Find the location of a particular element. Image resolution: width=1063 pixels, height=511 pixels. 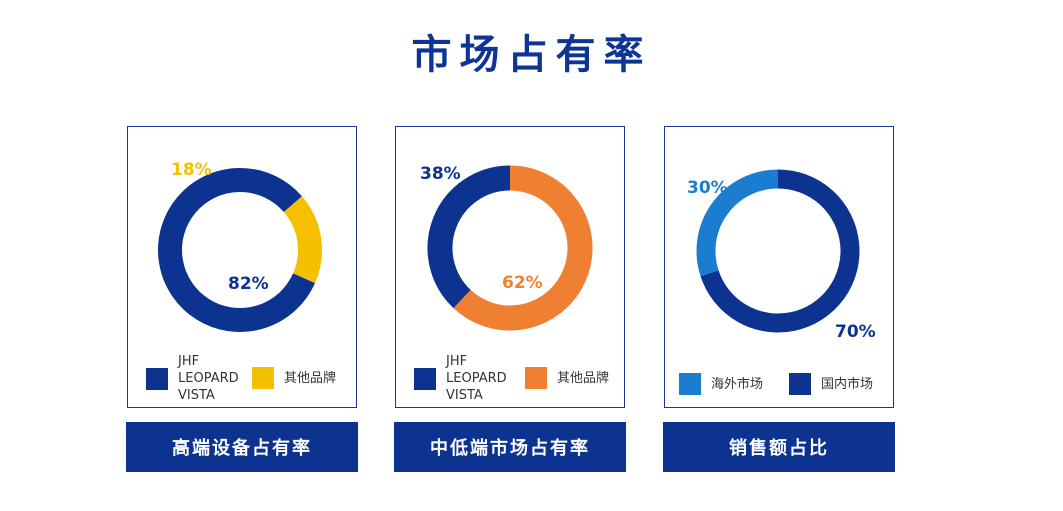

slice-label-other-brands: 62% is located at coordinates (522, 283).